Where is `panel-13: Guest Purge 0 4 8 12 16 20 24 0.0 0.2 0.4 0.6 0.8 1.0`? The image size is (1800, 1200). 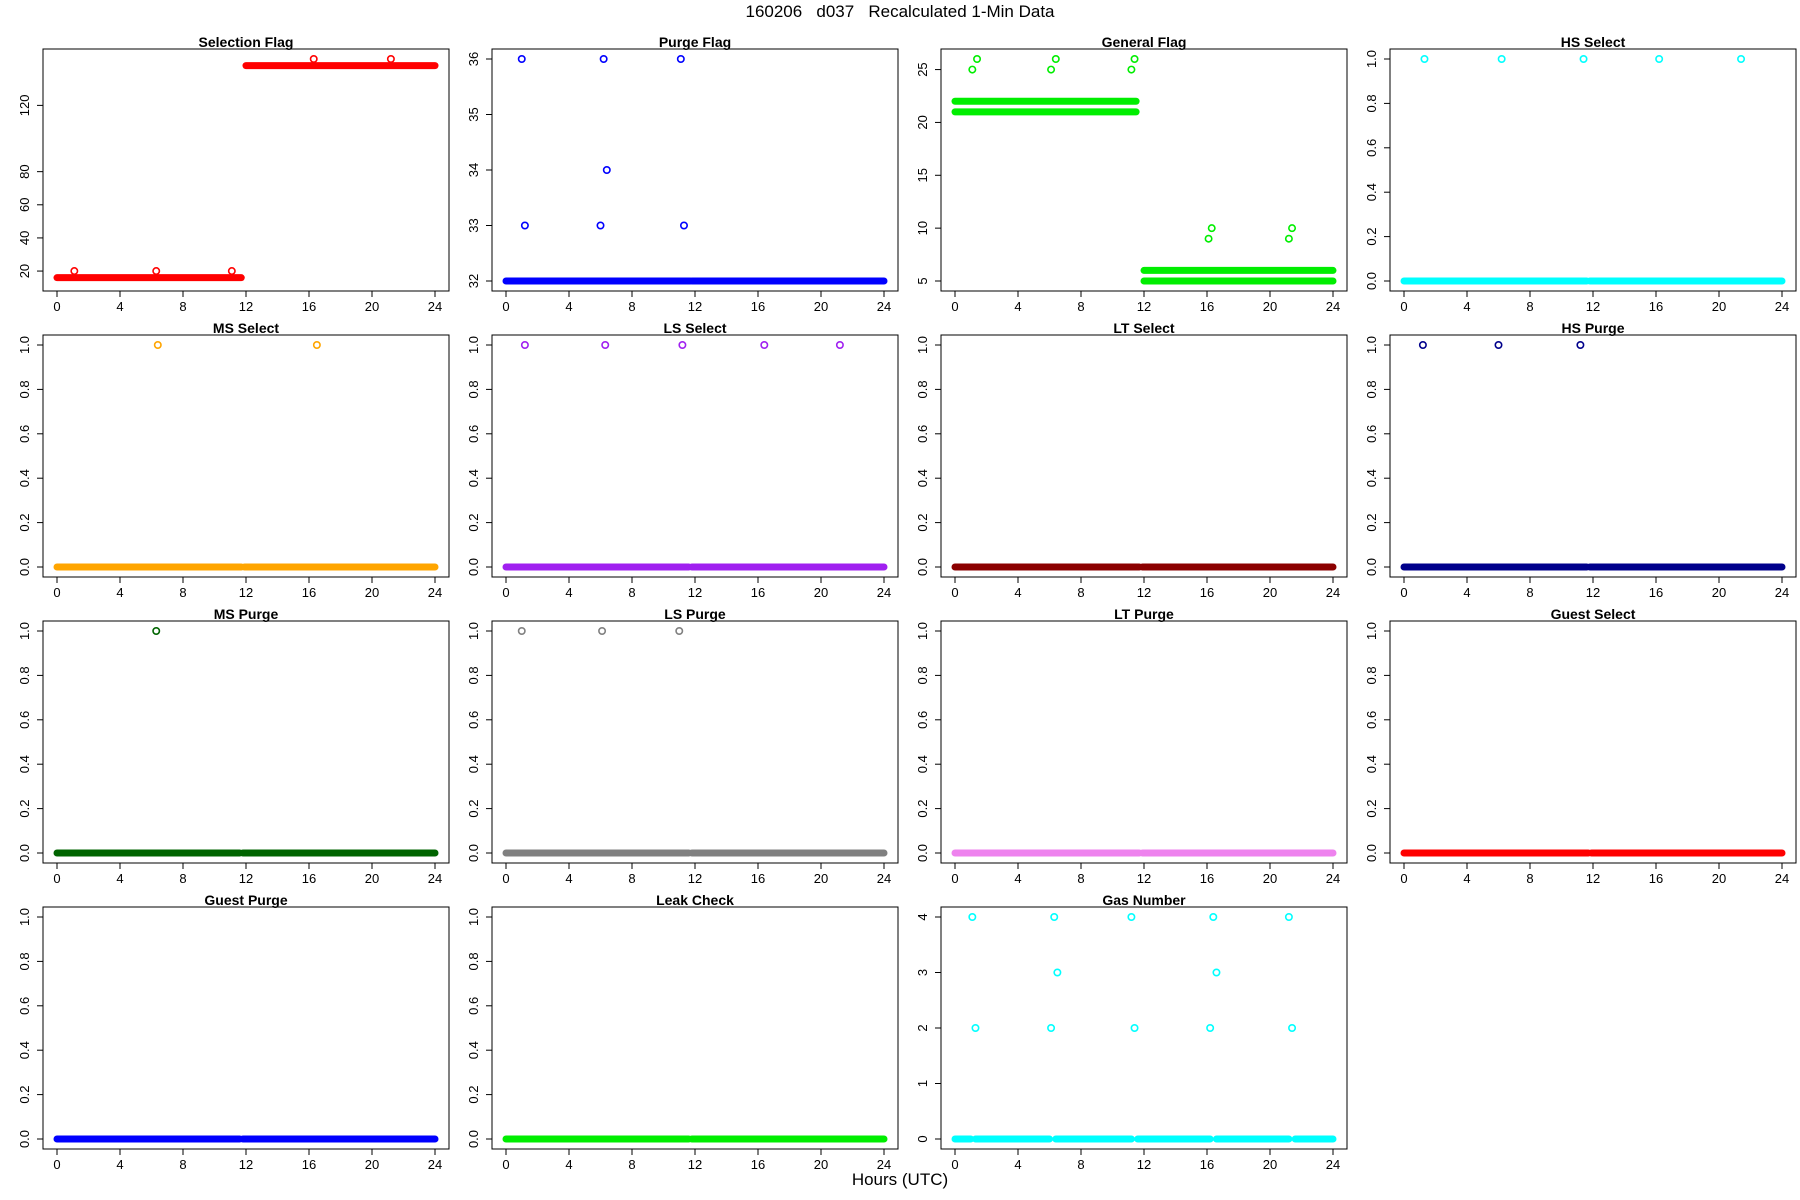
panel-13: Guest Purge 0 4 8 12 16 20 24 0.0 0.2 0.4 0.6 0.8 1.0 is located at coordinates (233, 1032).